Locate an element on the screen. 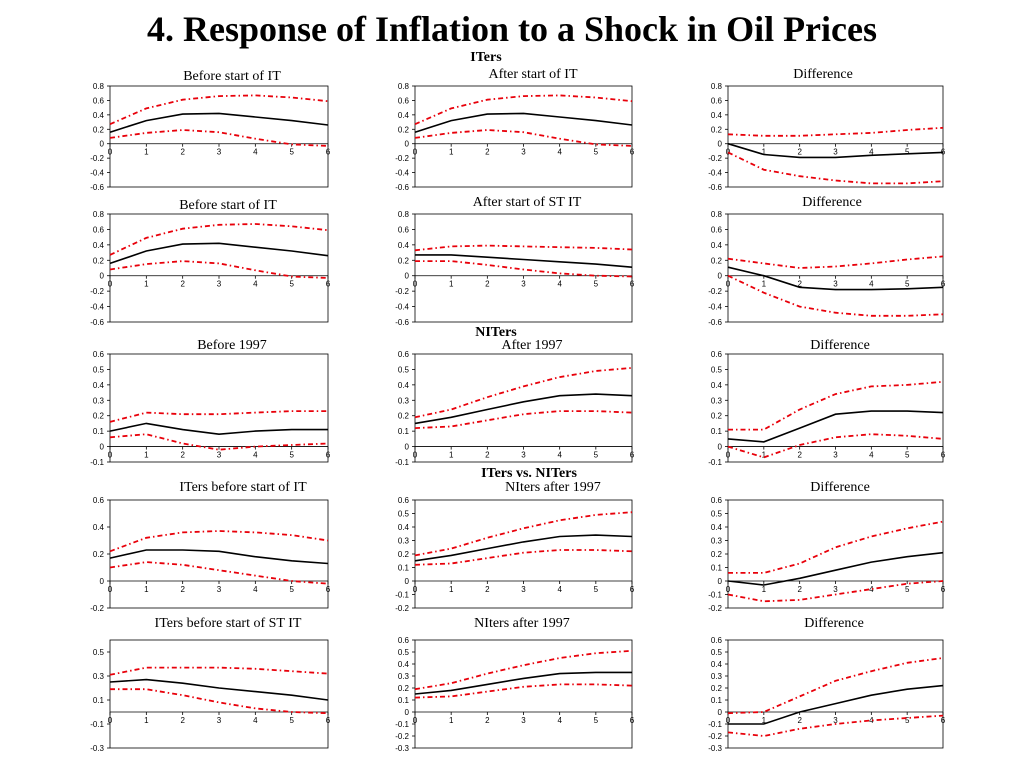  chart-panel: 0.6 0.5 0.4 0.3 0.2 0.1 0 -0.1 0 1 2 3 4 5 6 is located at coordinates (210, 408).